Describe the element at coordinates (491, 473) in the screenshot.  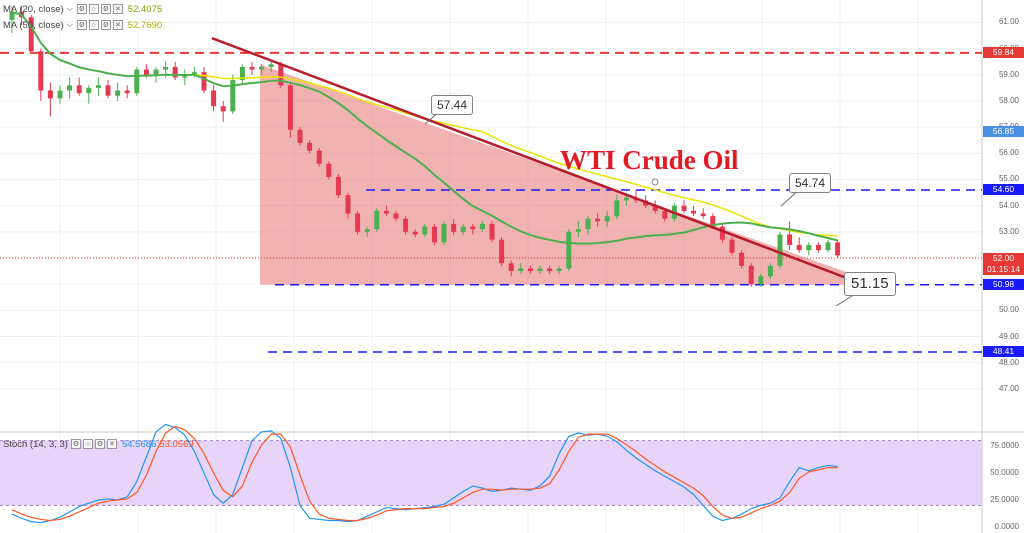
I see `stoch-band` at that location.